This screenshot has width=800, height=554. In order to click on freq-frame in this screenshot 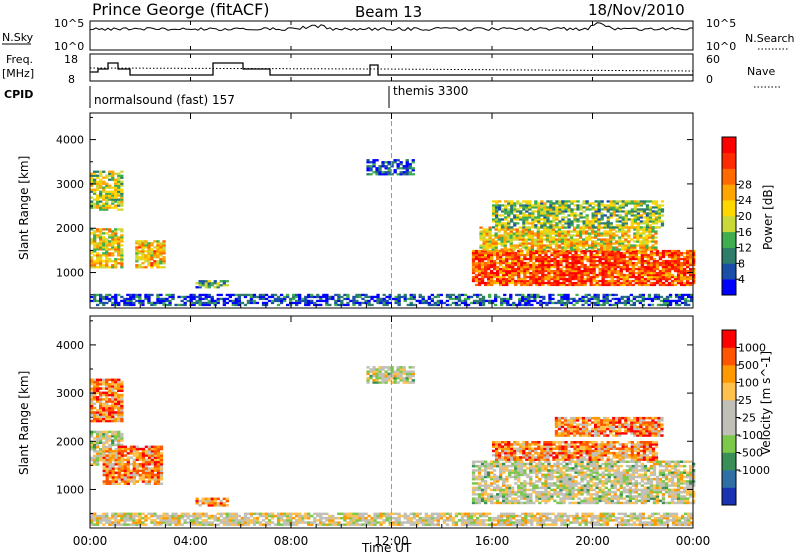, I will do `click(391, 67)`.